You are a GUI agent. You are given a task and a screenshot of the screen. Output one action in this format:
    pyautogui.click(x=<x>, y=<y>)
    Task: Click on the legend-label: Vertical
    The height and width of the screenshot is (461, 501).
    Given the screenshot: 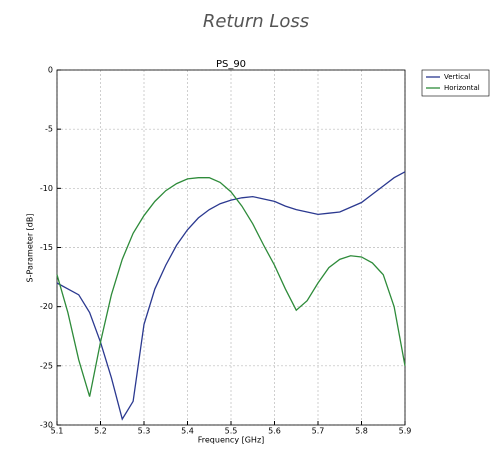 What is the action you would take?
    pyautogui.click(x=457, y=77)
    